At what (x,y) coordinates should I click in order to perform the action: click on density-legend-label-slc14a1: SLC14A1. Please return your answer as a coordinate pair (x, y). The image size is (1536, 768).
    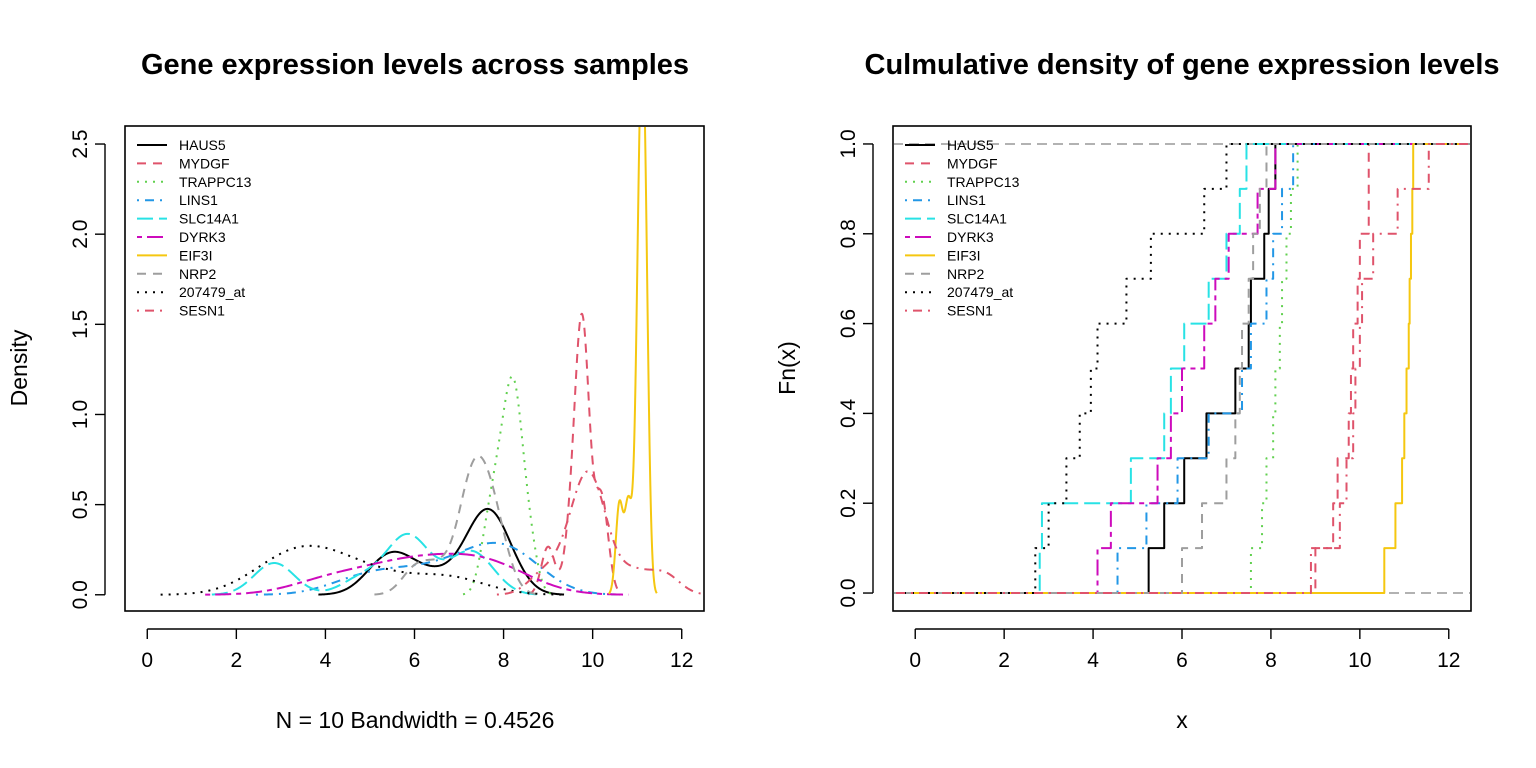
    Looking at the image, I should click on (209, 219).